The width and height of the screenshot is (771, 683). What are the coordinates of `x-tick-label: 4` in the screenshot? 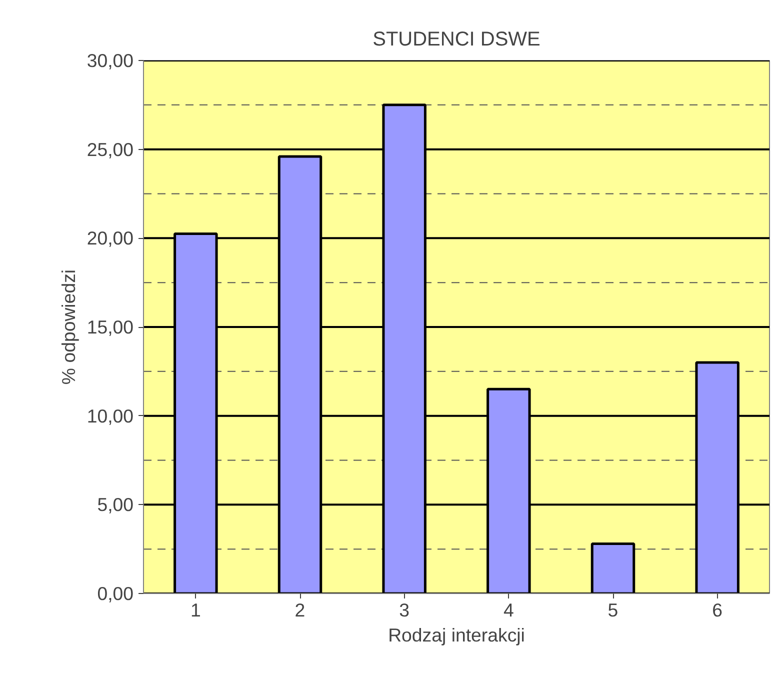 It's located at (508, 610).